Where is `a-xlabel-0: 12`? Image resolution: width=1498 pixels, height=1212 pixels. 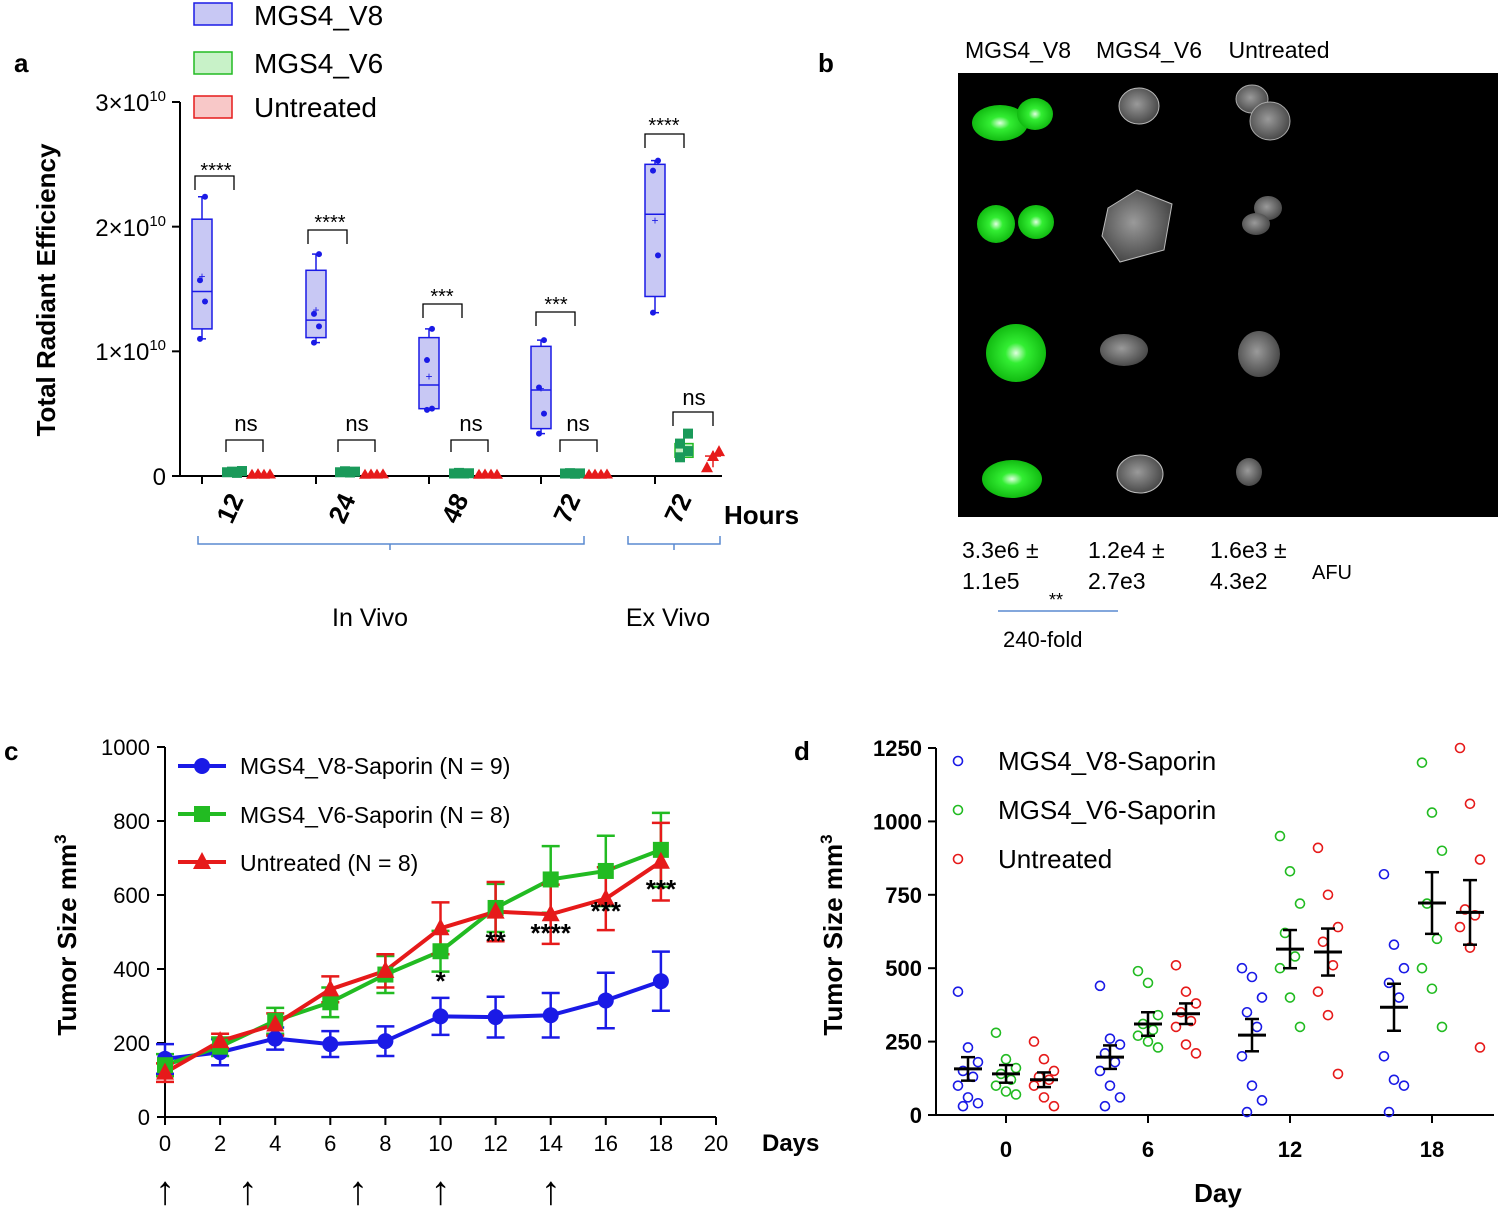
a-xlabel-0: 12 is located at coordinates (229, 508).